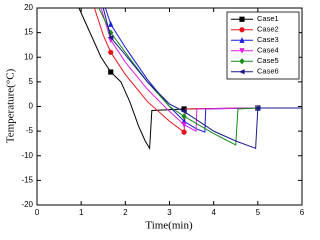 This screenshot has height=240, width=320. What do you see at coordinates (302, 212) in the screenshot?
I see `x-tick-label: 6` at bounding box center [302, 212].